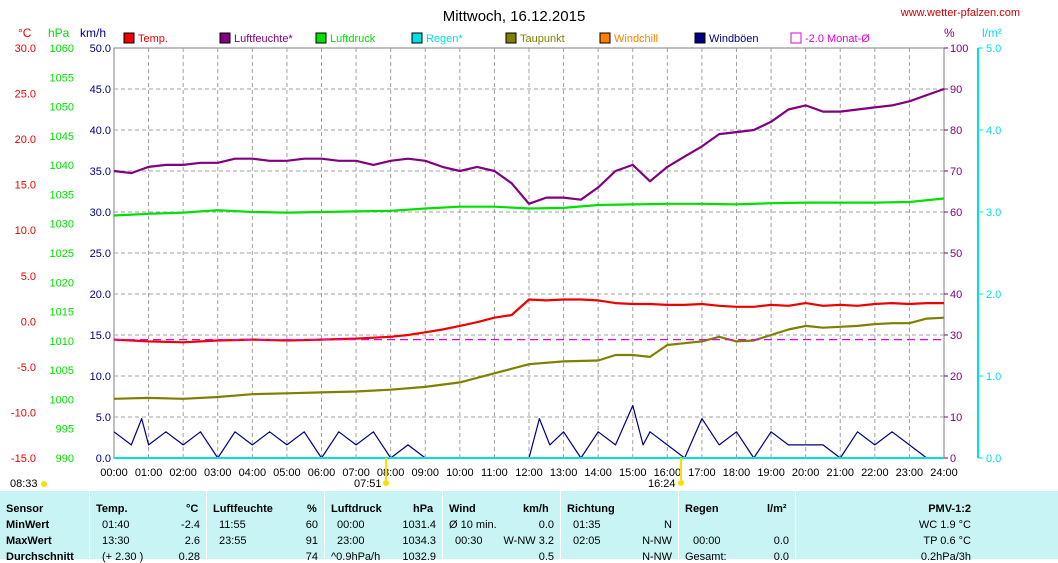  What do you see at coordinates (947, 541) in the screenshot?
I see `dewpoint-value: TP 0.6 °C` at bounding box center [947, 541].